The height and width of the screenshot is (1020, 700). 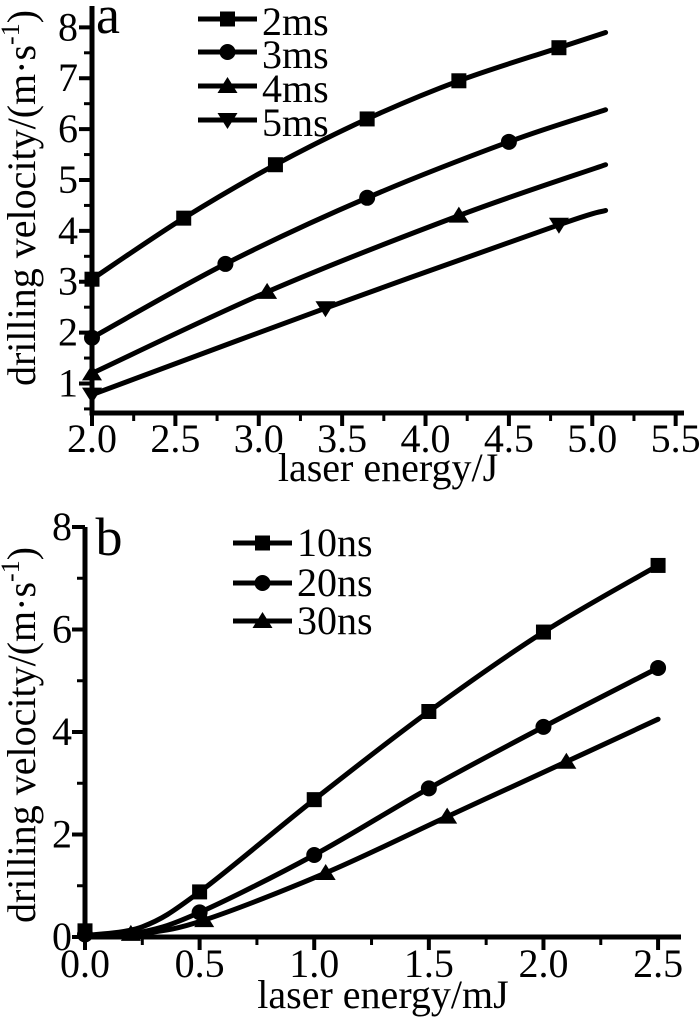 I want to click on y-tick-label: 0, so click(x=62, y=936).